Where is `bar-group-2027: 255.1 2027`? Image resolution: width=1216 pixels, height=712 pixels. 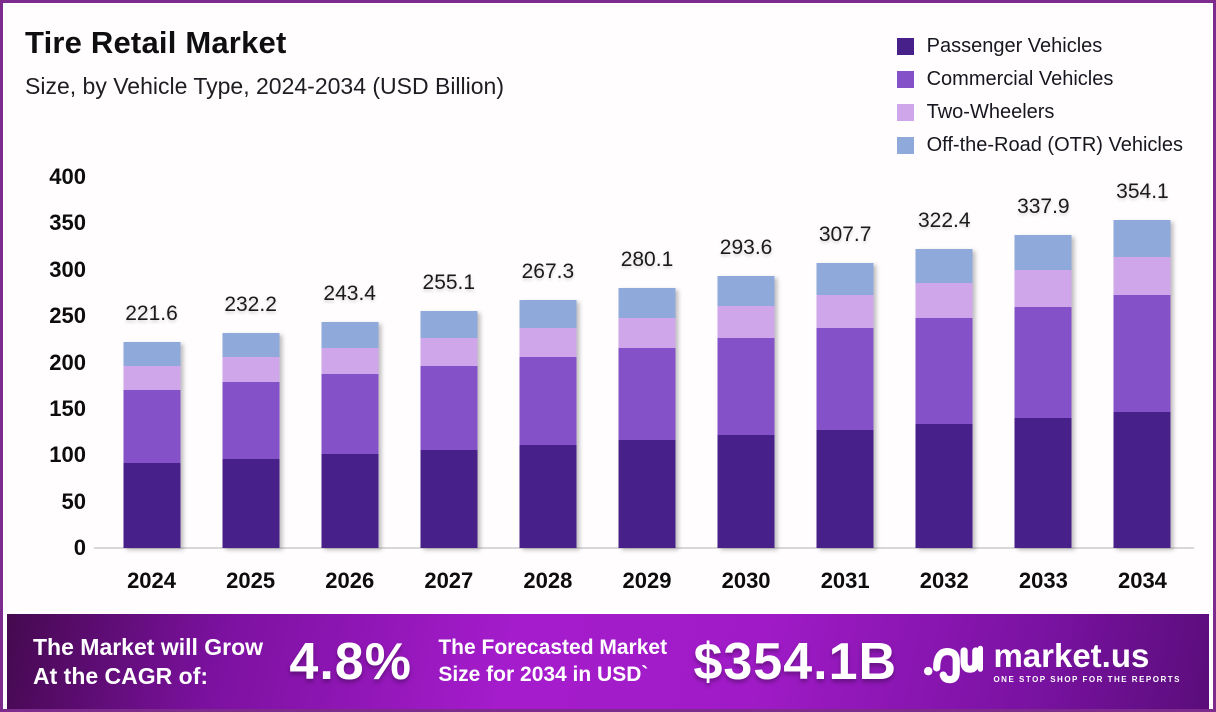 bar-group-2027: 255.1 2027 is located at coordinates (448, 385).